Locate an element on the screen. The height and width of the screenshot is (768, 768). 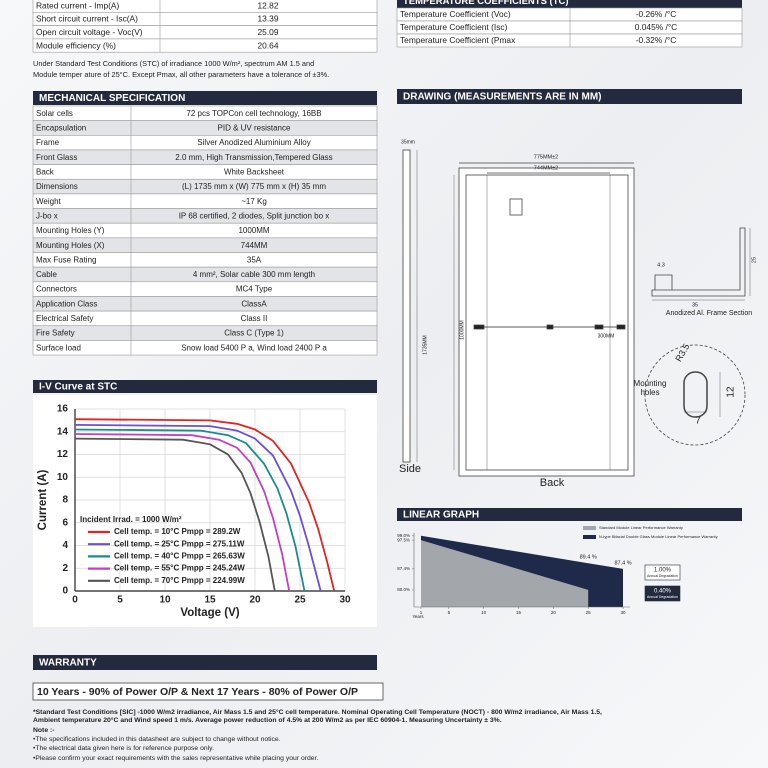
table-label: Solar cells is located at coordinates (54, 113).